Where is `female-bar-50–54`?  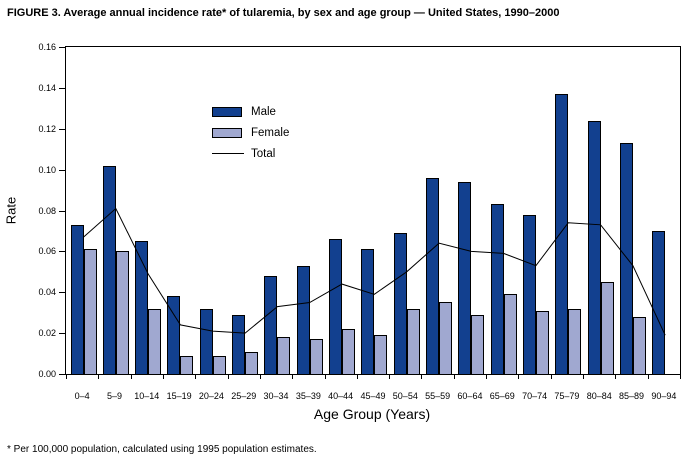 female-bar-50–54 is located at coordinates (413, 341).